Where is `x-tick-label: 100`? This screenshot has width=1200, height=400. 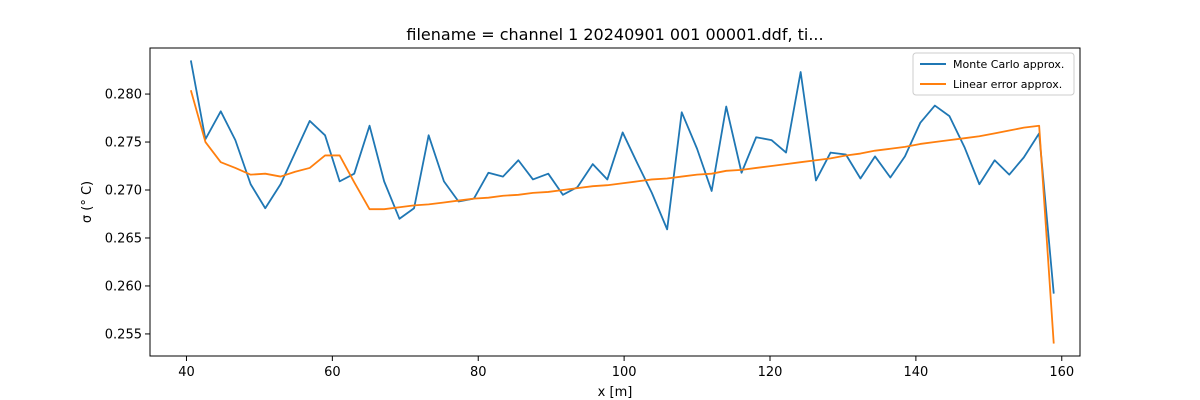
x-tick-label: 100 is located at coordinates (624, 372).